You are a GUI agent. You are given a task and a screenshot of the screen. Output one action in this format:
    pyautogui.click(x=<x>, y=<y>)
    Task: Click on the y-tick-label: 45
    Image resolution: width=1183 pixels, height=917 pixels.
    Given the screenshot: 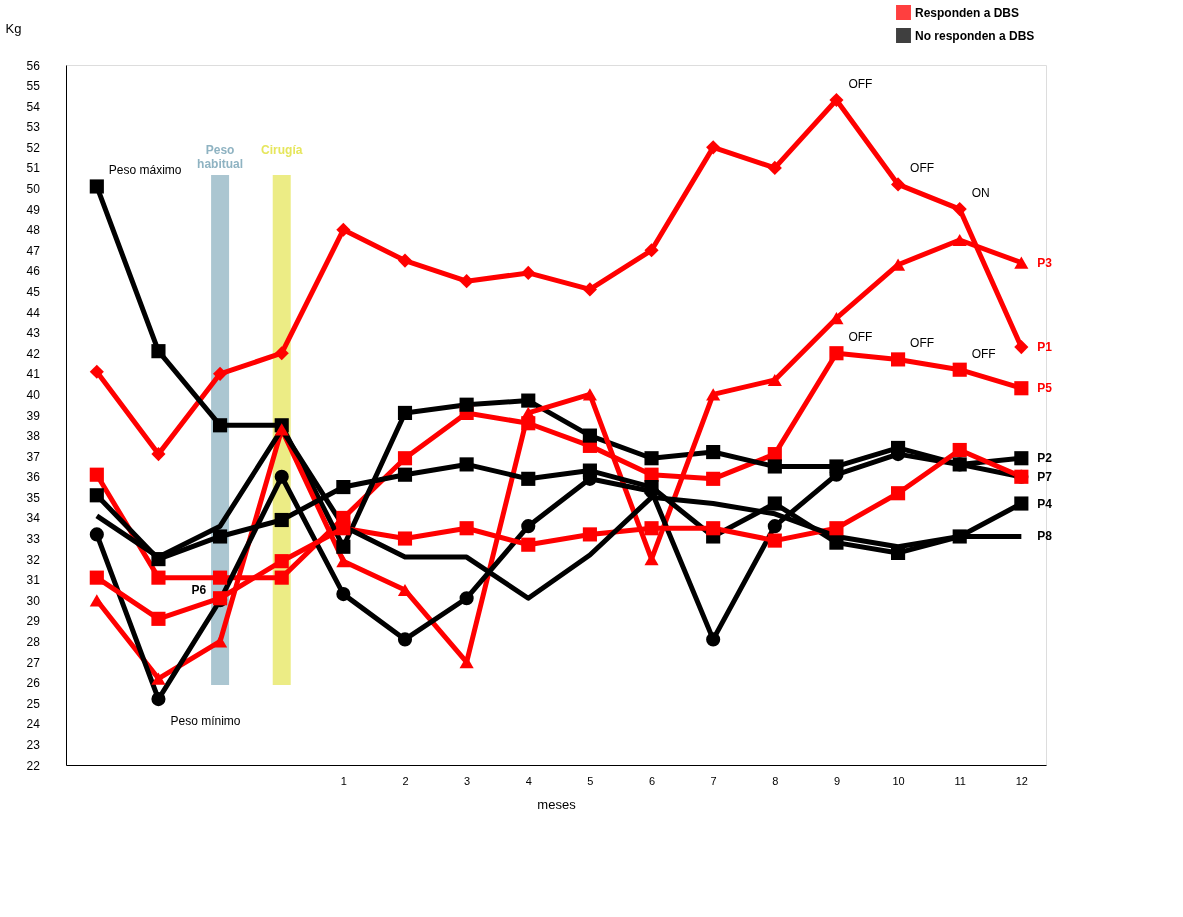 What is the action you would take?
    pyautogui.click(x=33, y=291)
    